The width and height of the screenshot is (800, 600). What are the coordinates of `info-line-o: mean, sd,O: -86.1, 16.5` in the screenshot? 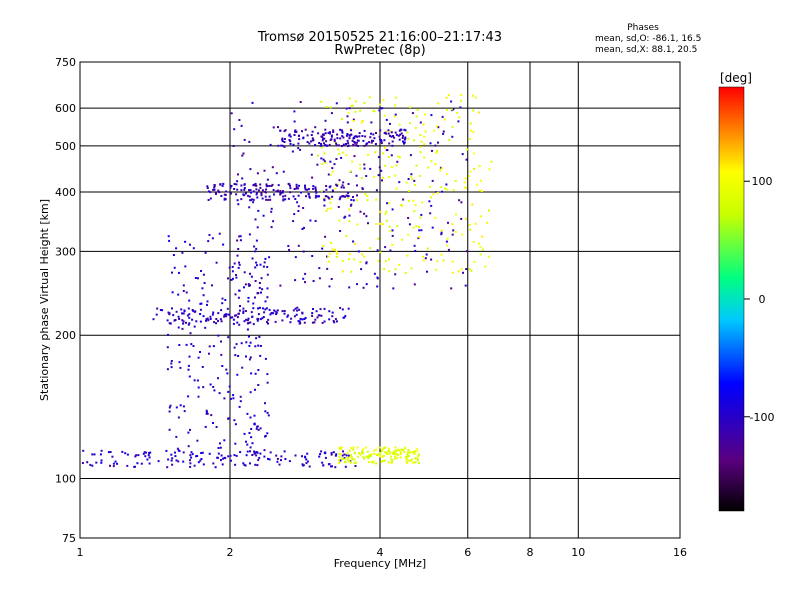 It's located at (648, 39).